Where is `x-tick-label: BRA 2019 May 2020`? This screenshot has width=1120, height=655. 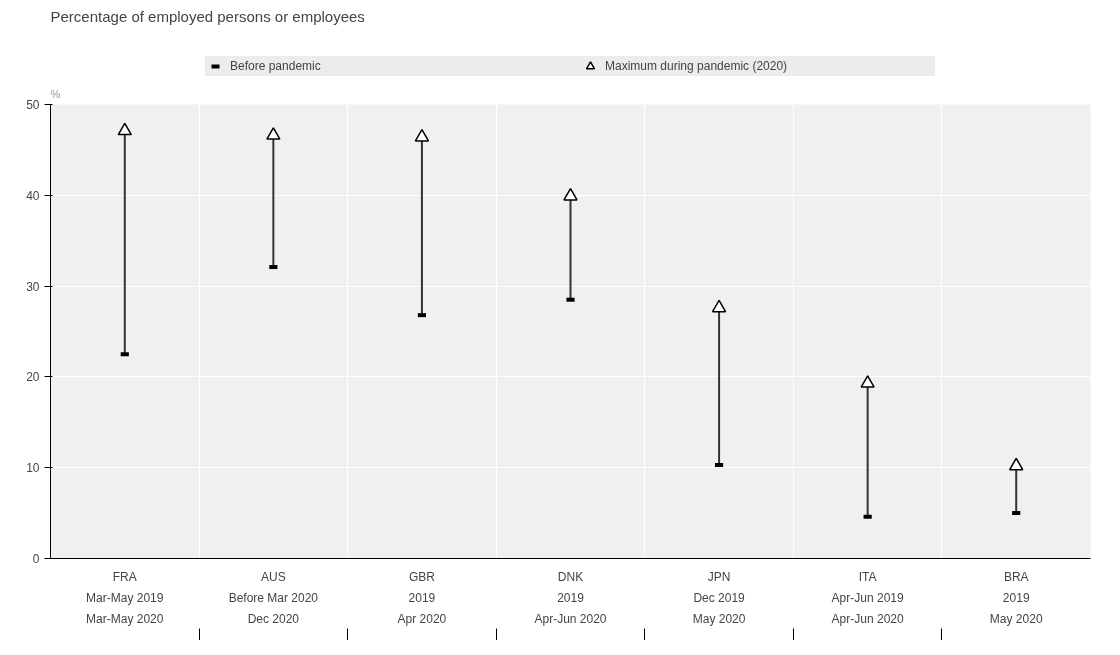
x-tick-label: BRA 2019 May 2020 is located at coordinates (1016, 597).